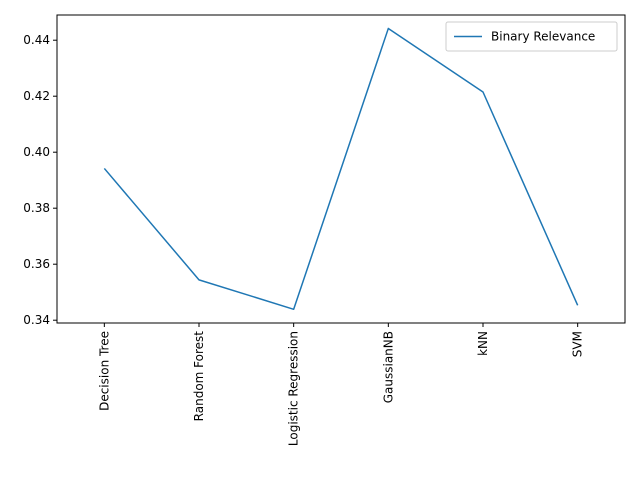  Describe the element at coordinates (36, 96) in the screenshot. I see `y-tick-label: 0.42` at that location.